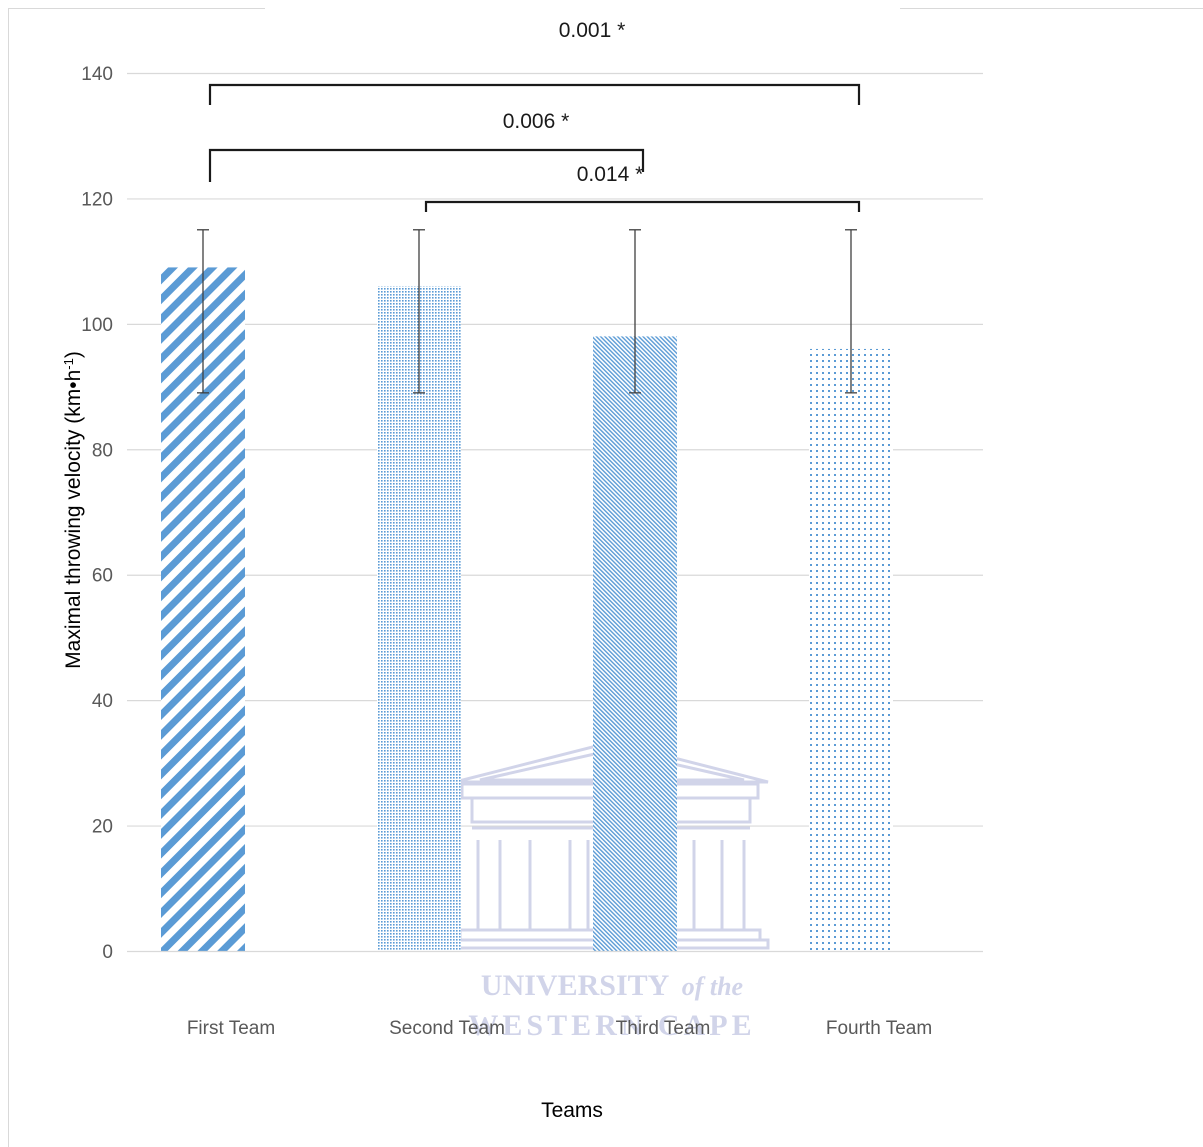 Image resolution: width=1203 pixels, height=1147 pixels. What do you see at coordinates (419, 618) in the screenshot?
I see `bar-second-team` at bounding box center [419, 618].